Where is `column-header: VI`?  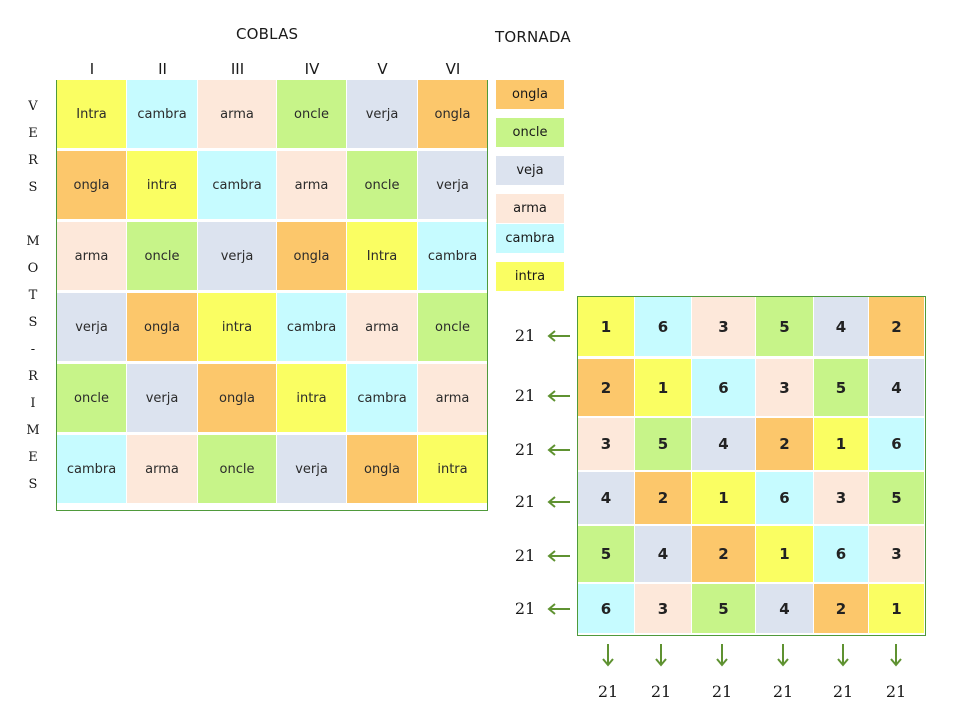
column-header: VI is located at coordinates (453, 69).